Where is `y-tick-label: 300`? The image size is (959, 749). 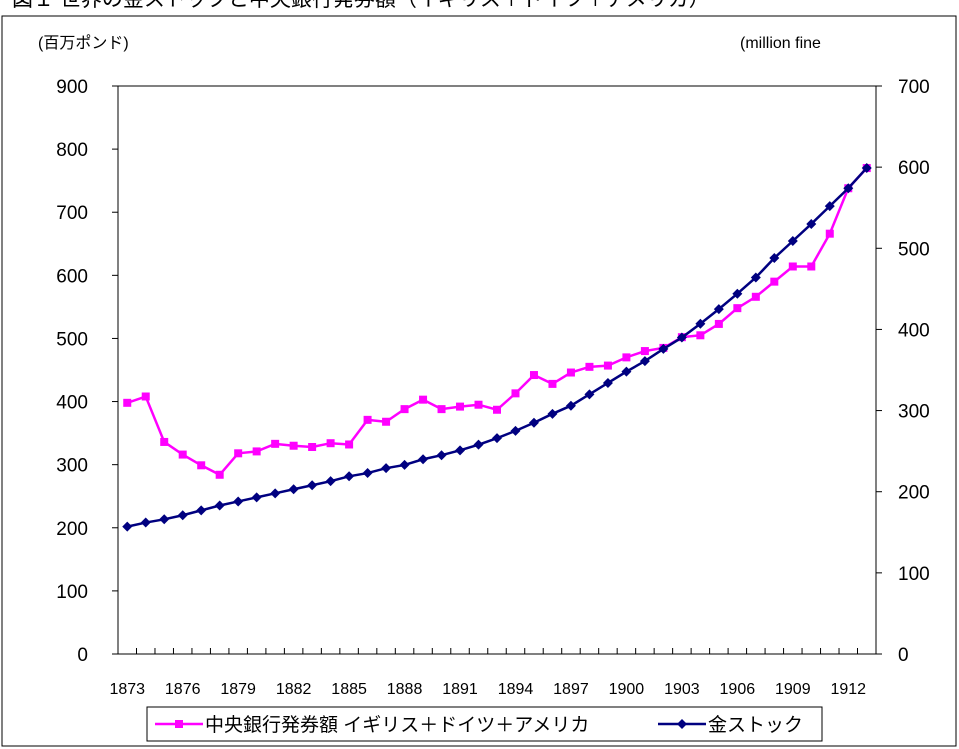 y-tick-label: 300 is located at coordinates (72, 466).